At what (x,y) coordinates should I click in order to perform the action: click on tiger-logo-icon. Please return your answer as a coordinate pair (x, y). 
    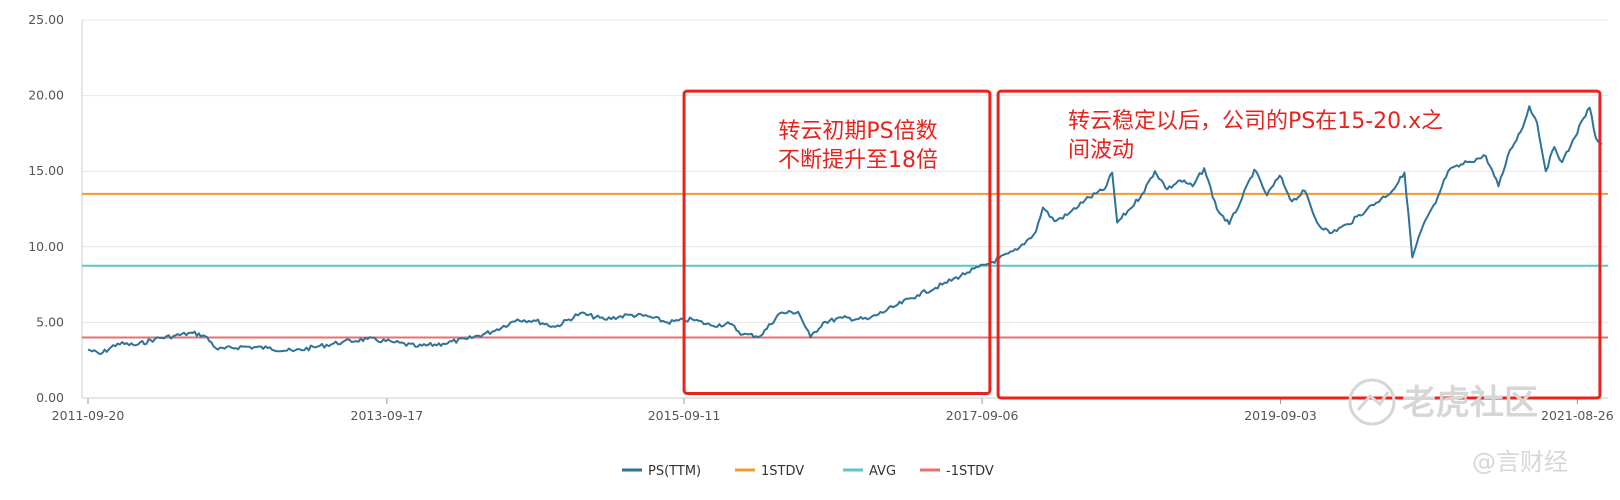
    Looking at the image, I should click on (1372, 402).